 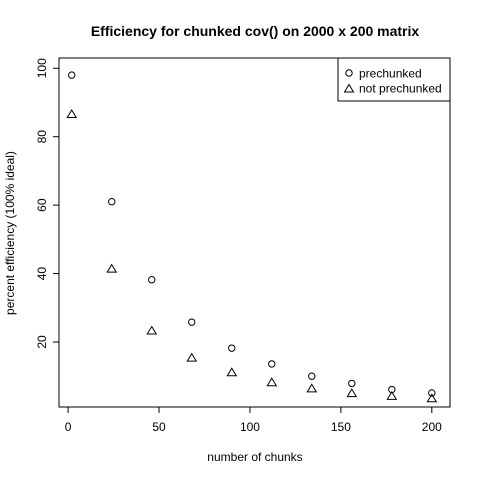 I want to click on y-tick-label: 60, so click(x=42, y=205).